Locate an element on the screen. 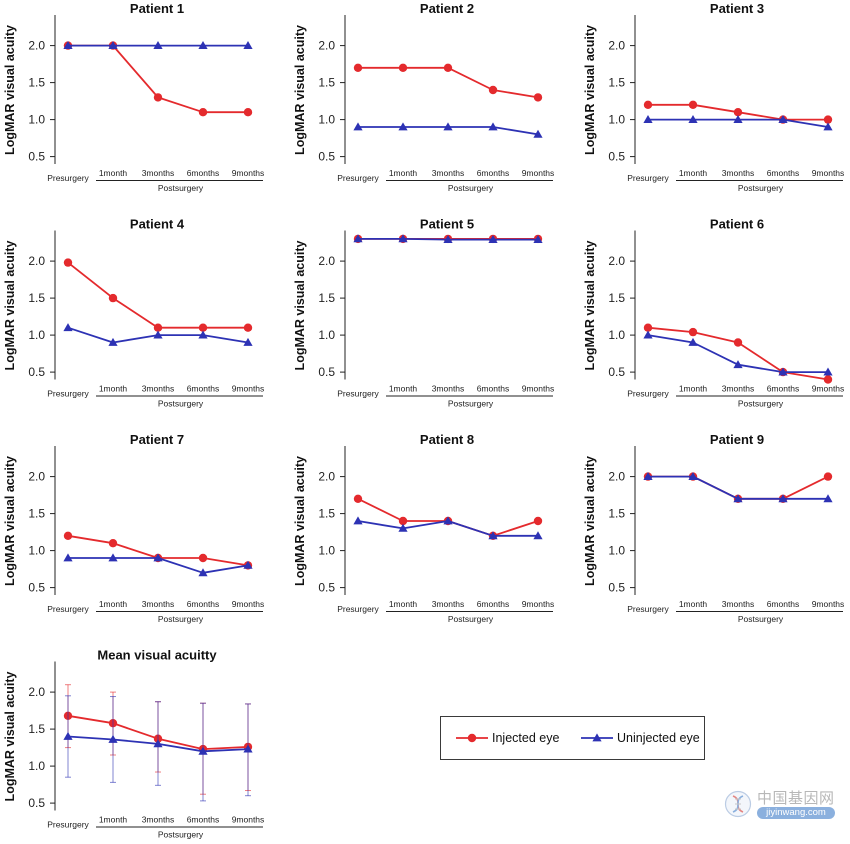 This screenshot has width=850, height=844. circle-marker-icon is located at coordinates (472, 738).